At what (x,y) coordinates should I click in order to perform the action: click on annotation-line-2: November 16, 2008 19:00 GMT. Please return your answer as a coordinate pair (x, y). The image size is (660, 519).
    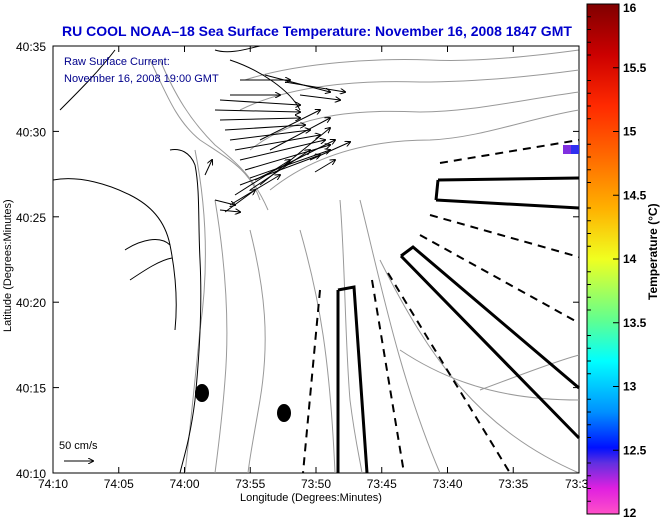
    Looking at the image, I should click on (141, 79).